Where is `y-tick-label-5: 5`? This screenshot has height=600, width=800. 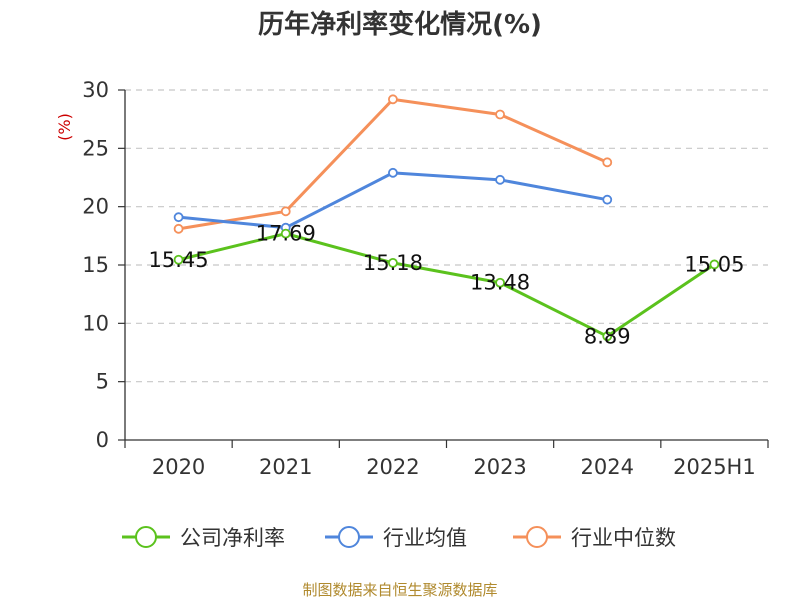 y-tick-label-5: 5 is located at coordinates (102, 382).